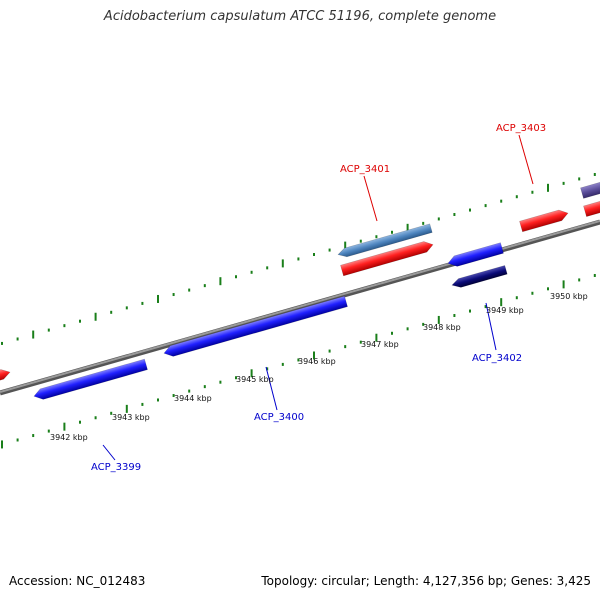 This screenshot has width=600, height=600. I want to click on kbp-label: 3945 kbp, so click(255, 379).